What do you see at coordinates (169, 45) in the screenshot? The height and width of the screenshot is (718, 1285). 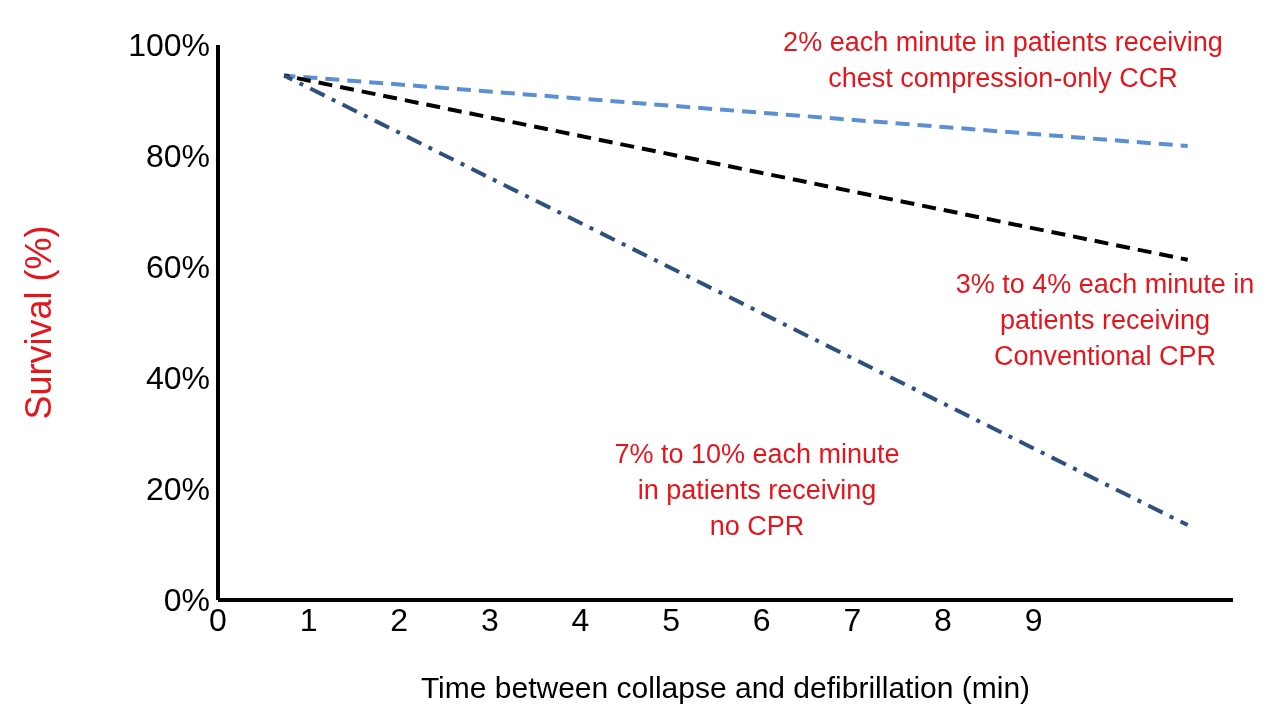 I see `y-tick-label: 100%` at bounding box center [169, 45].